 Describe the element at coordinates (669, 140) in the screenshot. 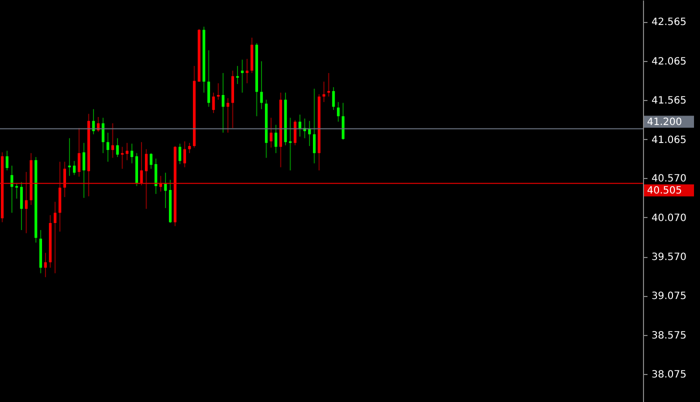

I see `y-tick-label: 41.065` at that location.